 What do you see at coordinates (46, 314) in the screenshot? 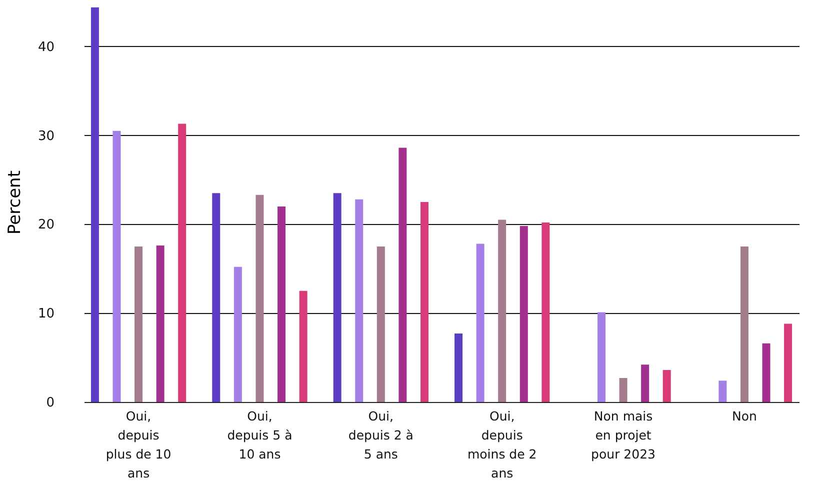
I see `y-tick-label: 10` at bounding box center [46, 314].